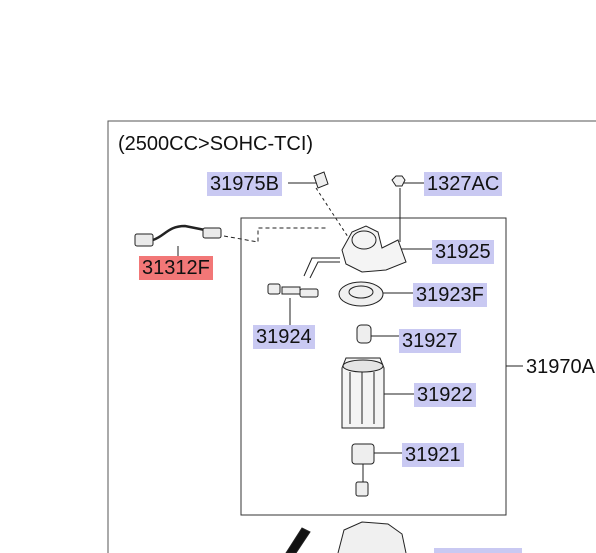  What do you see at coordinates (361, 294) in the screenshot?
I see `ring-31923F` at bounding box center [361, 294].